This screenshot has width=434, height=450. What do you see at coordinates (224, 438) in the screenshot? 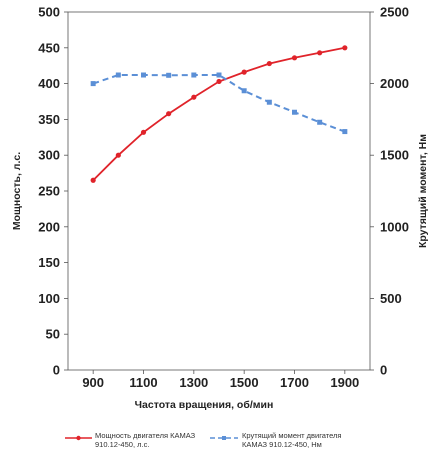
I see `legend-marker-torque` at bounding box center [224, 438].